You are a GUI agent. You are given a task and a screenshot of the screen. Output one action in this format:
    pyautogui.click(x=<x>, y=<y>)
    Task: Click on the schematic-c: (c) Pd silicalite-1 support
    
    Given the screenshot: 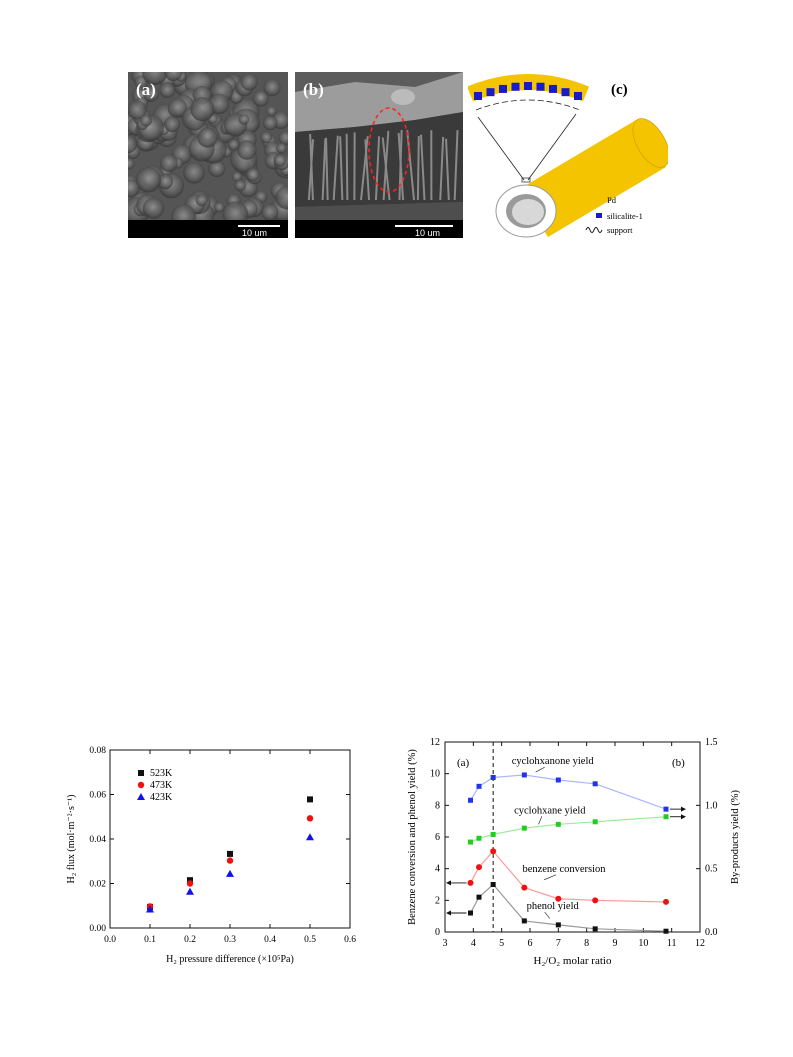 What is the action you would take?
    pyautogui.click(x=568, y=156)
    